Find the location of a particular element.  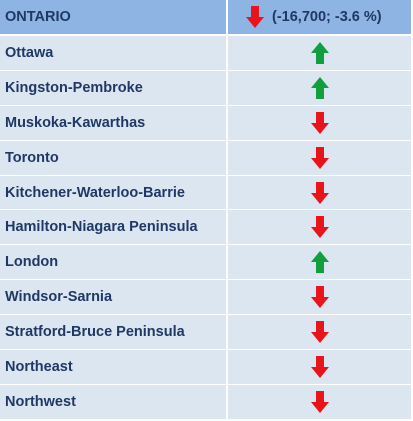

region-name: Kitchener-Waterloo-Barrie is located at coordinates (114, 192).